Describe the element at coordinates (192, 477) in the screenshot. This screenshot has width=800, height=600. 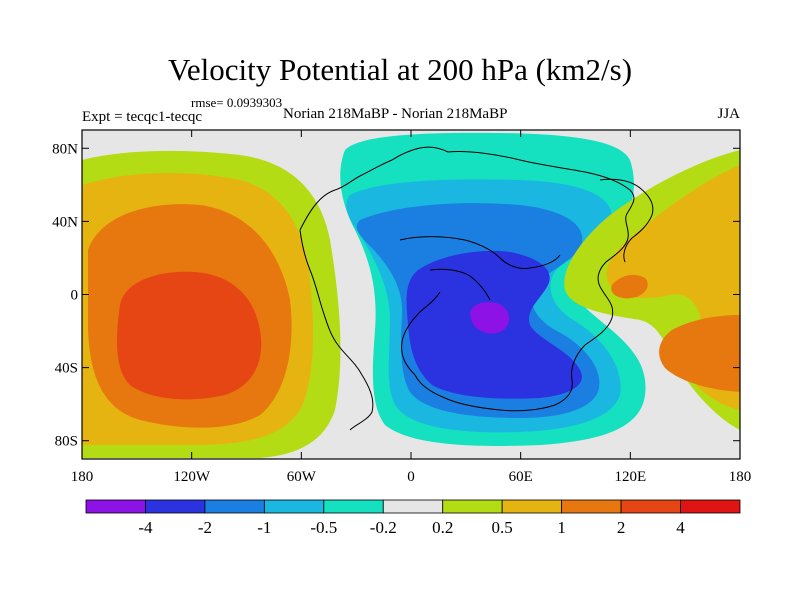
I see `x-tick-label: 120W` at that location.